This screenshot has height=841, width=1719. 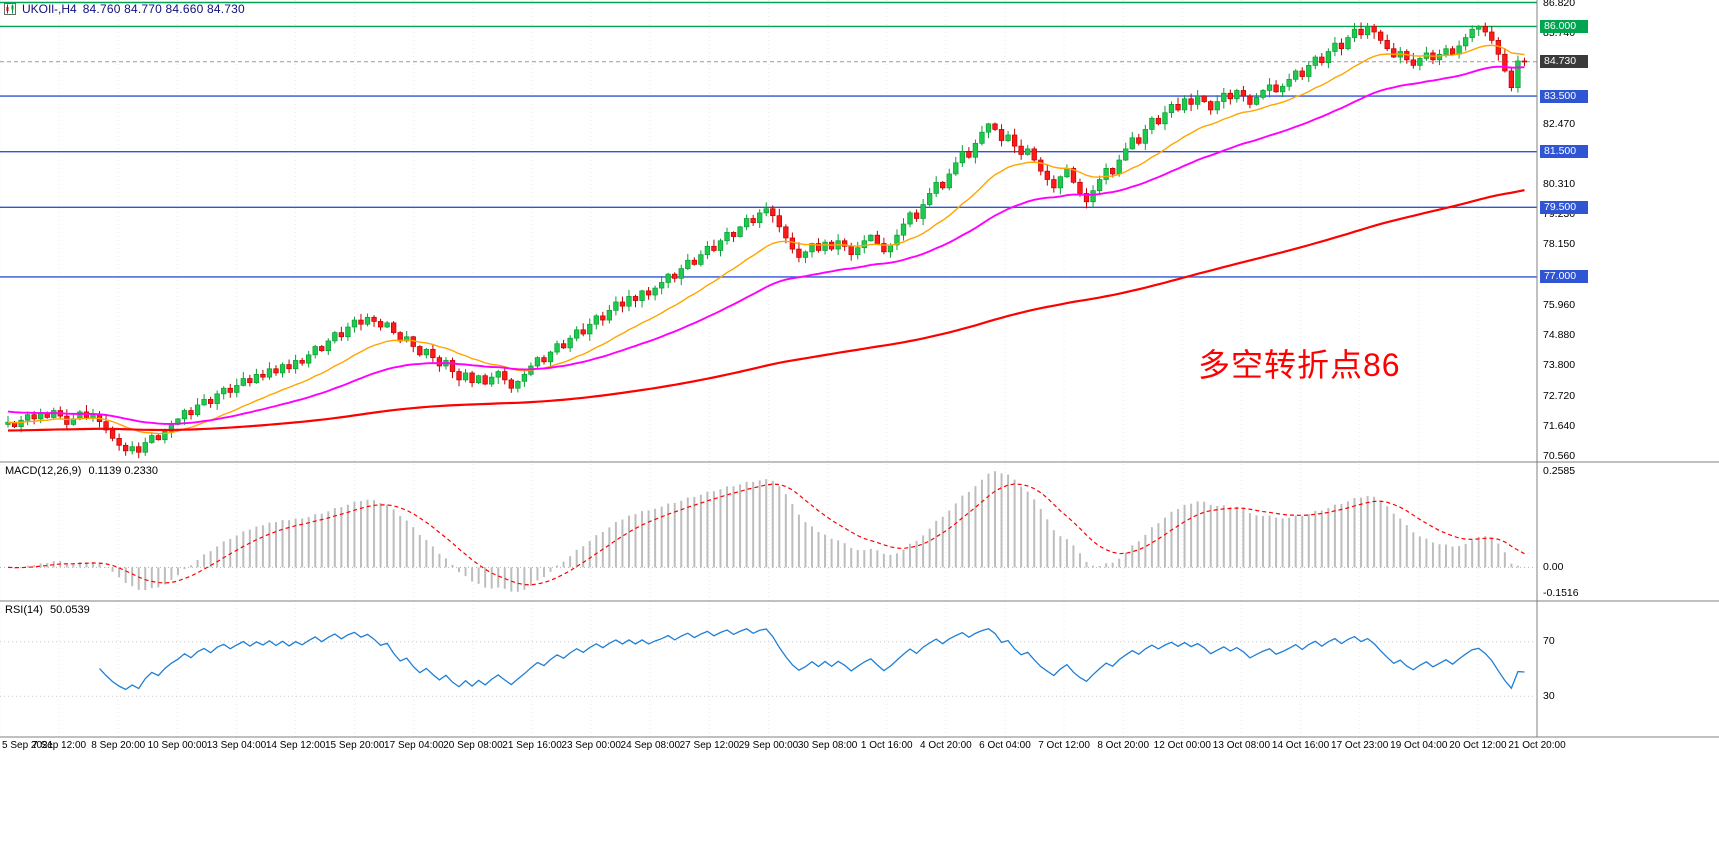 I want to click on time-axis-label: 12 Oct 00:00, so click(x=1182, y=745).